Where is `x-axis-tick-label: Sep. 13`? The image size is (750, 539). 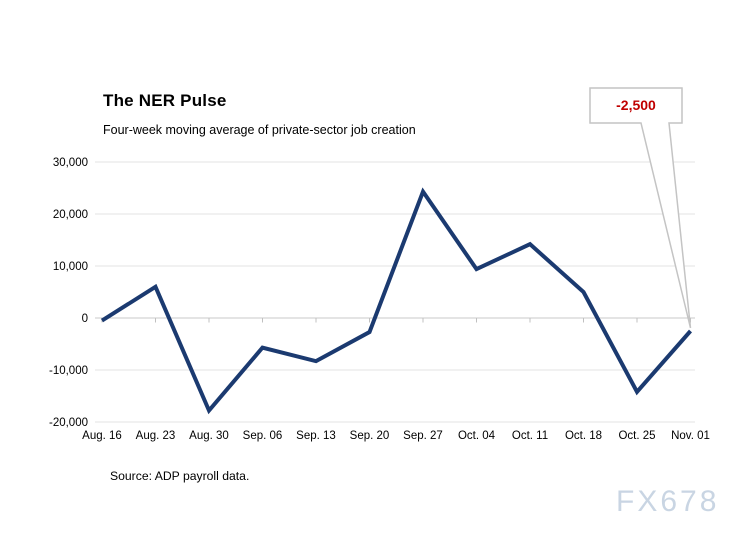
x-axis-tick-label: Sep. 13 is located at coordinates (316, 436).